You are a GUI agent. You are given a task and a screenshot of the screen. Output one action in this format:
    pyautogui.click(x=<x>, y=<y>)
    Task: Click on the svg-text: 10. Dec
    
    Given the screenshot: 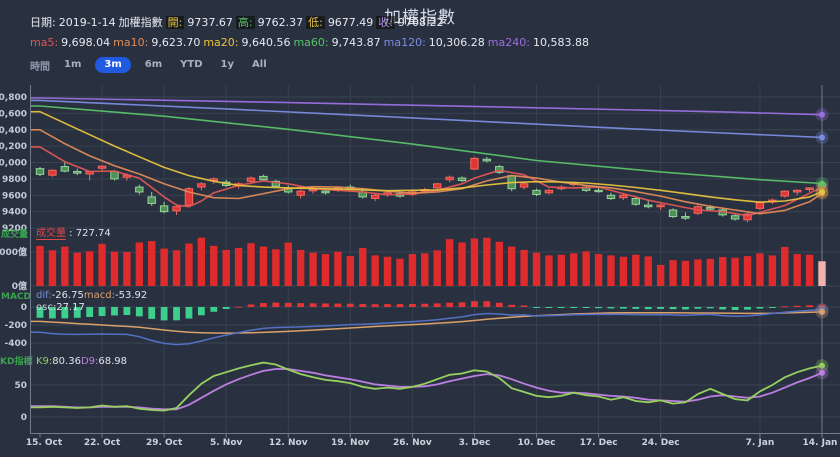 What is the action you would take?
    pyautogui.click(x=537, y=443)
    